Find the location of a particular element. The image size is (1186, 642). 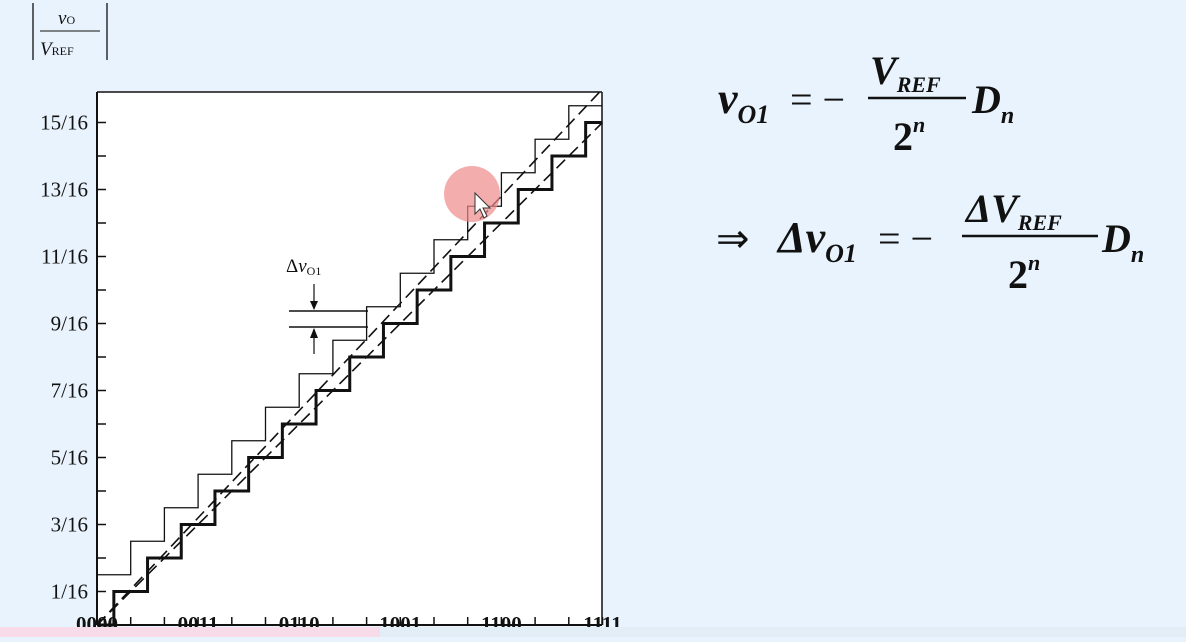

ylabel-den: V is located at coordinates (47, 49).